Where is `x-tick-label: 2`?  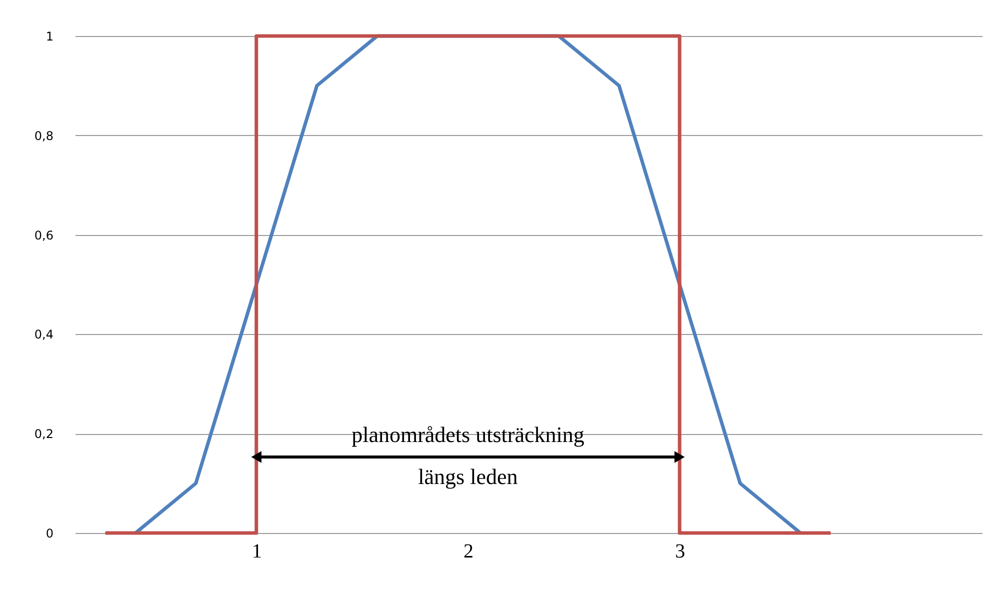
x-tick-label: 2 is located at coordinates (468, 551).